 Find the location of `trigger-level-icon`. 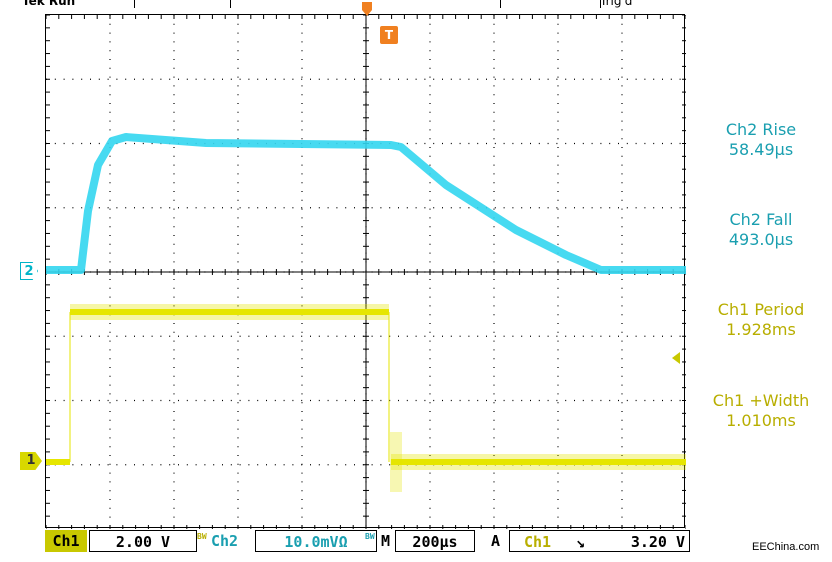

trigger-level-icon is located at coordinates (676, 358).